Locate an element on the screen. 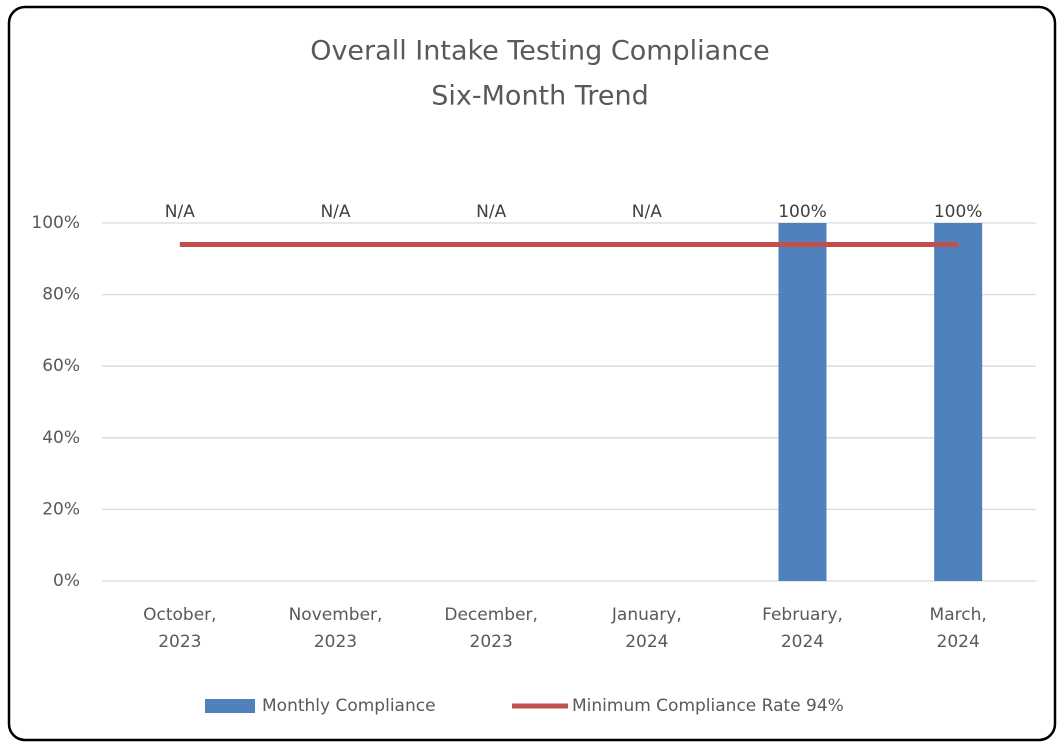  y-tick-label: 20% is located at coordinates (61, 509).